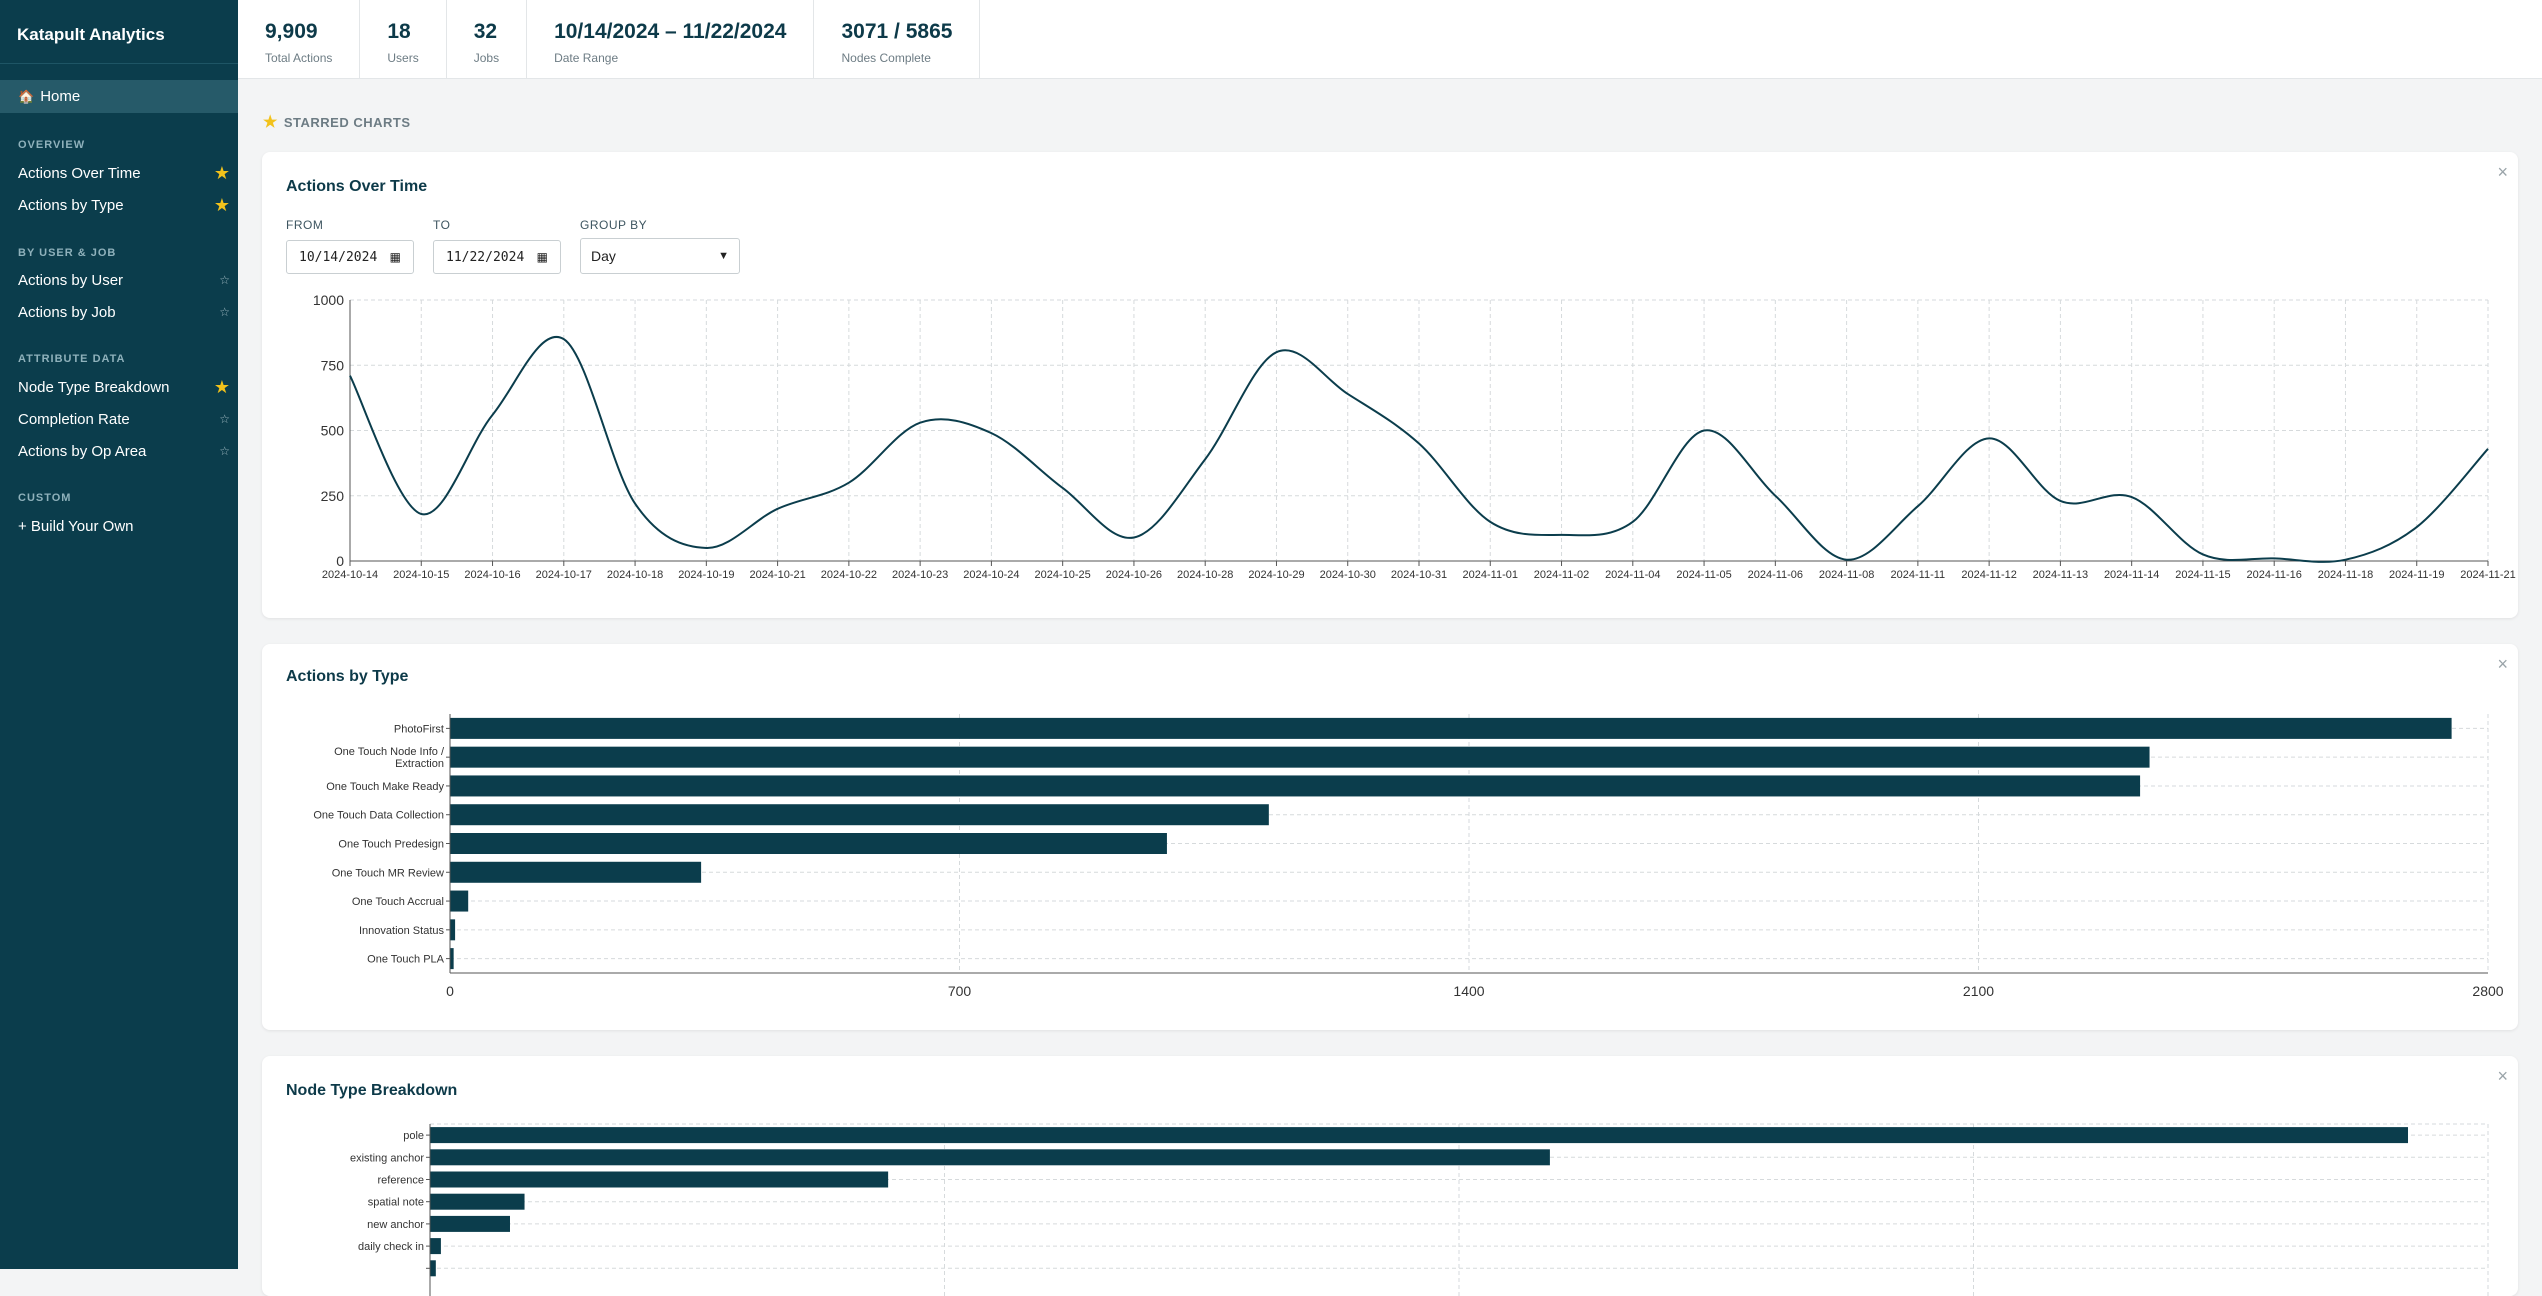 This screenshot has height=1296, width=2542. Describe the element at coordinates (723, 256) in the screenshot. I see `chevron-down-icon: ▼` at that location.